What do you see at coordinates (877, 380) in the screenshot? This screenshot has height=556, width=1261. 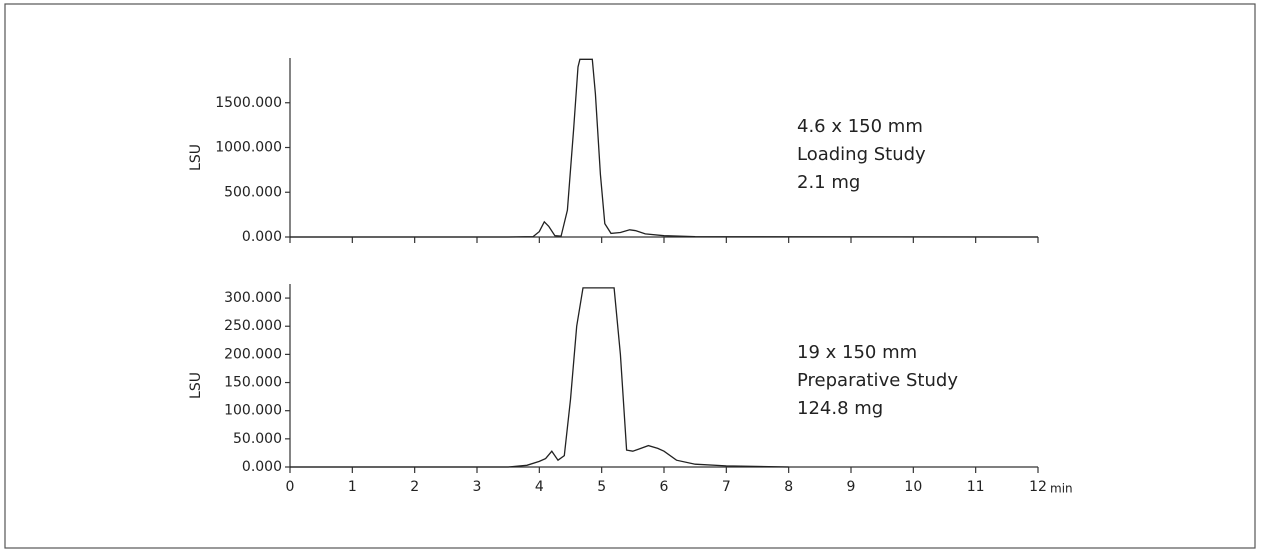 I see `annotation: Preparative Study` at bounding box center [877, 380].